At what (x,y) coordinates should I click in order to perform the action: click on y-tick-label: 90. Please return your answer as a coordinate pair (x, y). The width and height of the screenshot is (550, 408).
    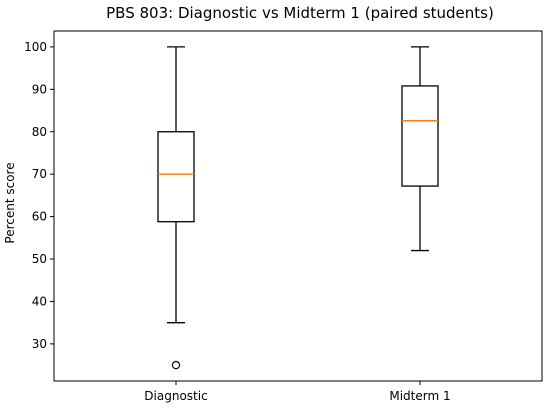
    Looking at the image, I should click on (39, 89).